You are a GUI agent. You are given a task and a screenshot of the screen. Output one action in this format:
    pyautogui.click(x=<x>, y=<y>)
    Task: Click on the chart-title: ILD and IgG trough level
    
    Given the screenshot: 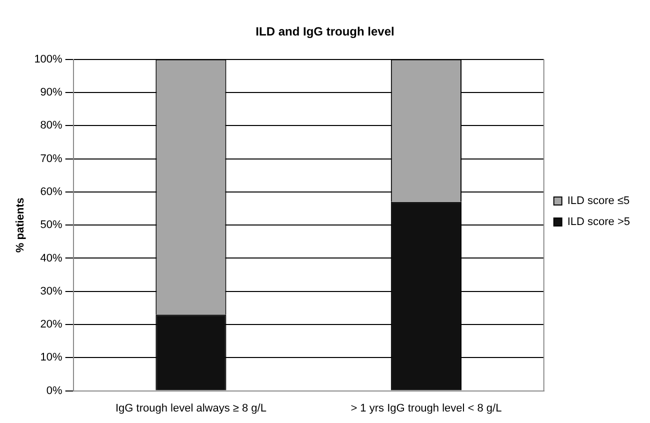 What is the action you would take?
    pyautogui.click(x=325, y=31)
    